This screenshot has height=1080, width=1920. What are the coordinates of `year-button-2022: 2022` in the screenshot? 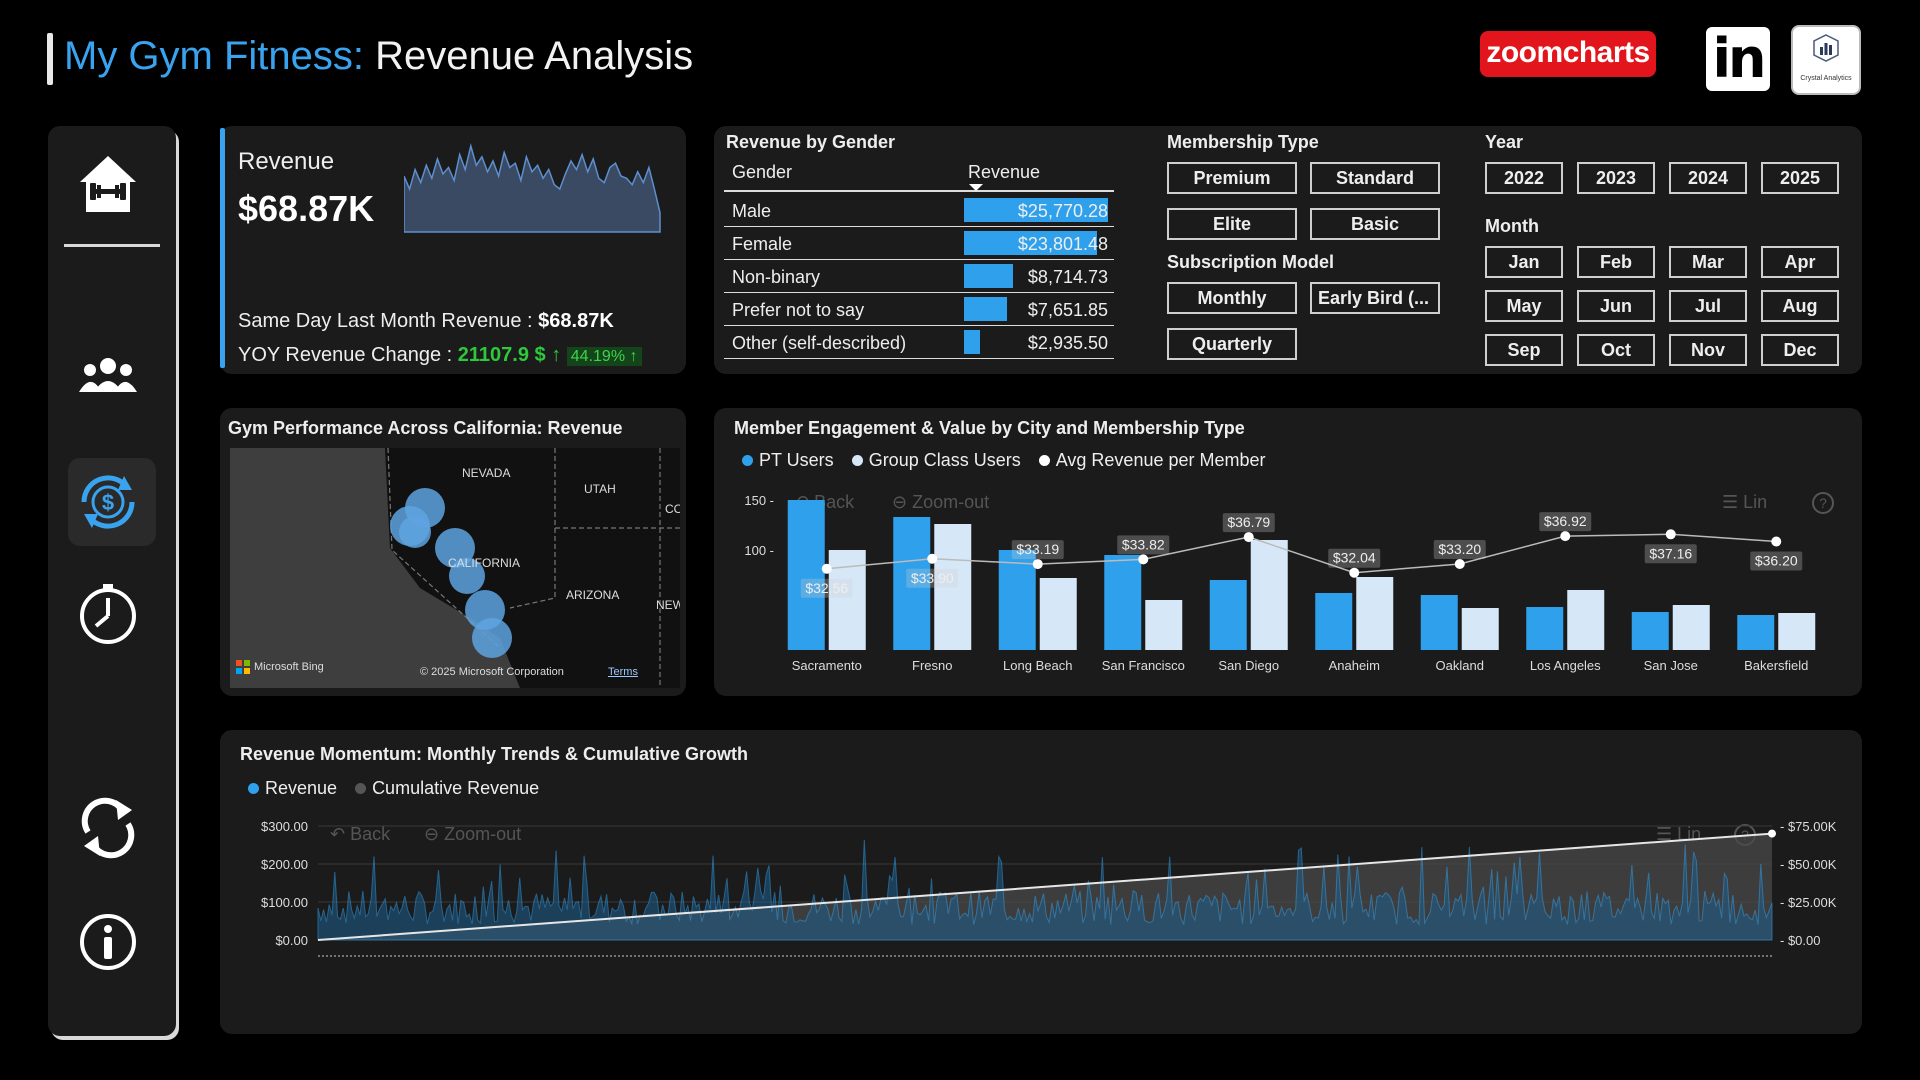 It's located at (1524, 178).